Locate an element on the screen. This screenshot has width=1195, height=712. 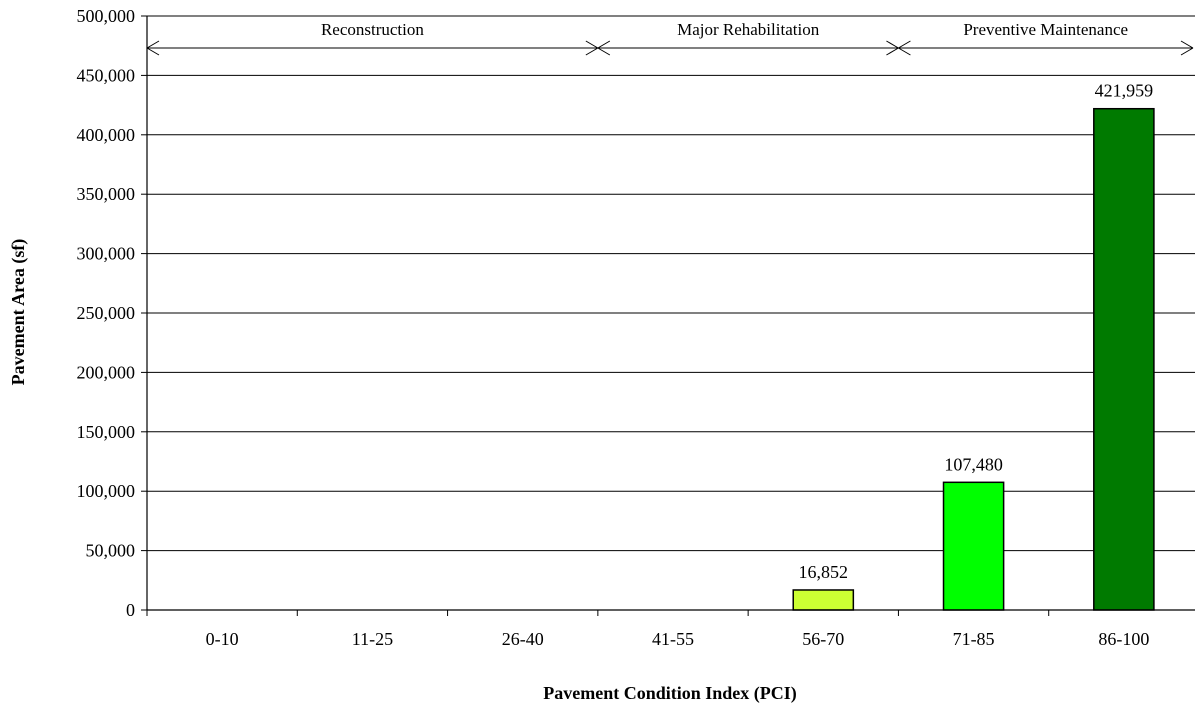
x-tick-labels: 0-10 11-25 26-40 41-55 56-70 71-85 86-100 is located at coordinates (678, 639).